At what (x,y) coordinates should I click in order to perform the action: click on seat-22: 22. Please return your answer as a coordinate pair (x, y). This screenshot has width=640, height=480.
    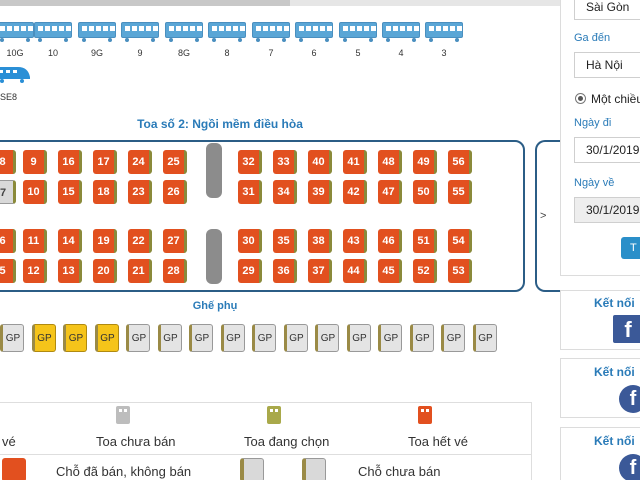
    Looking at the image, I should click on (140, 241).